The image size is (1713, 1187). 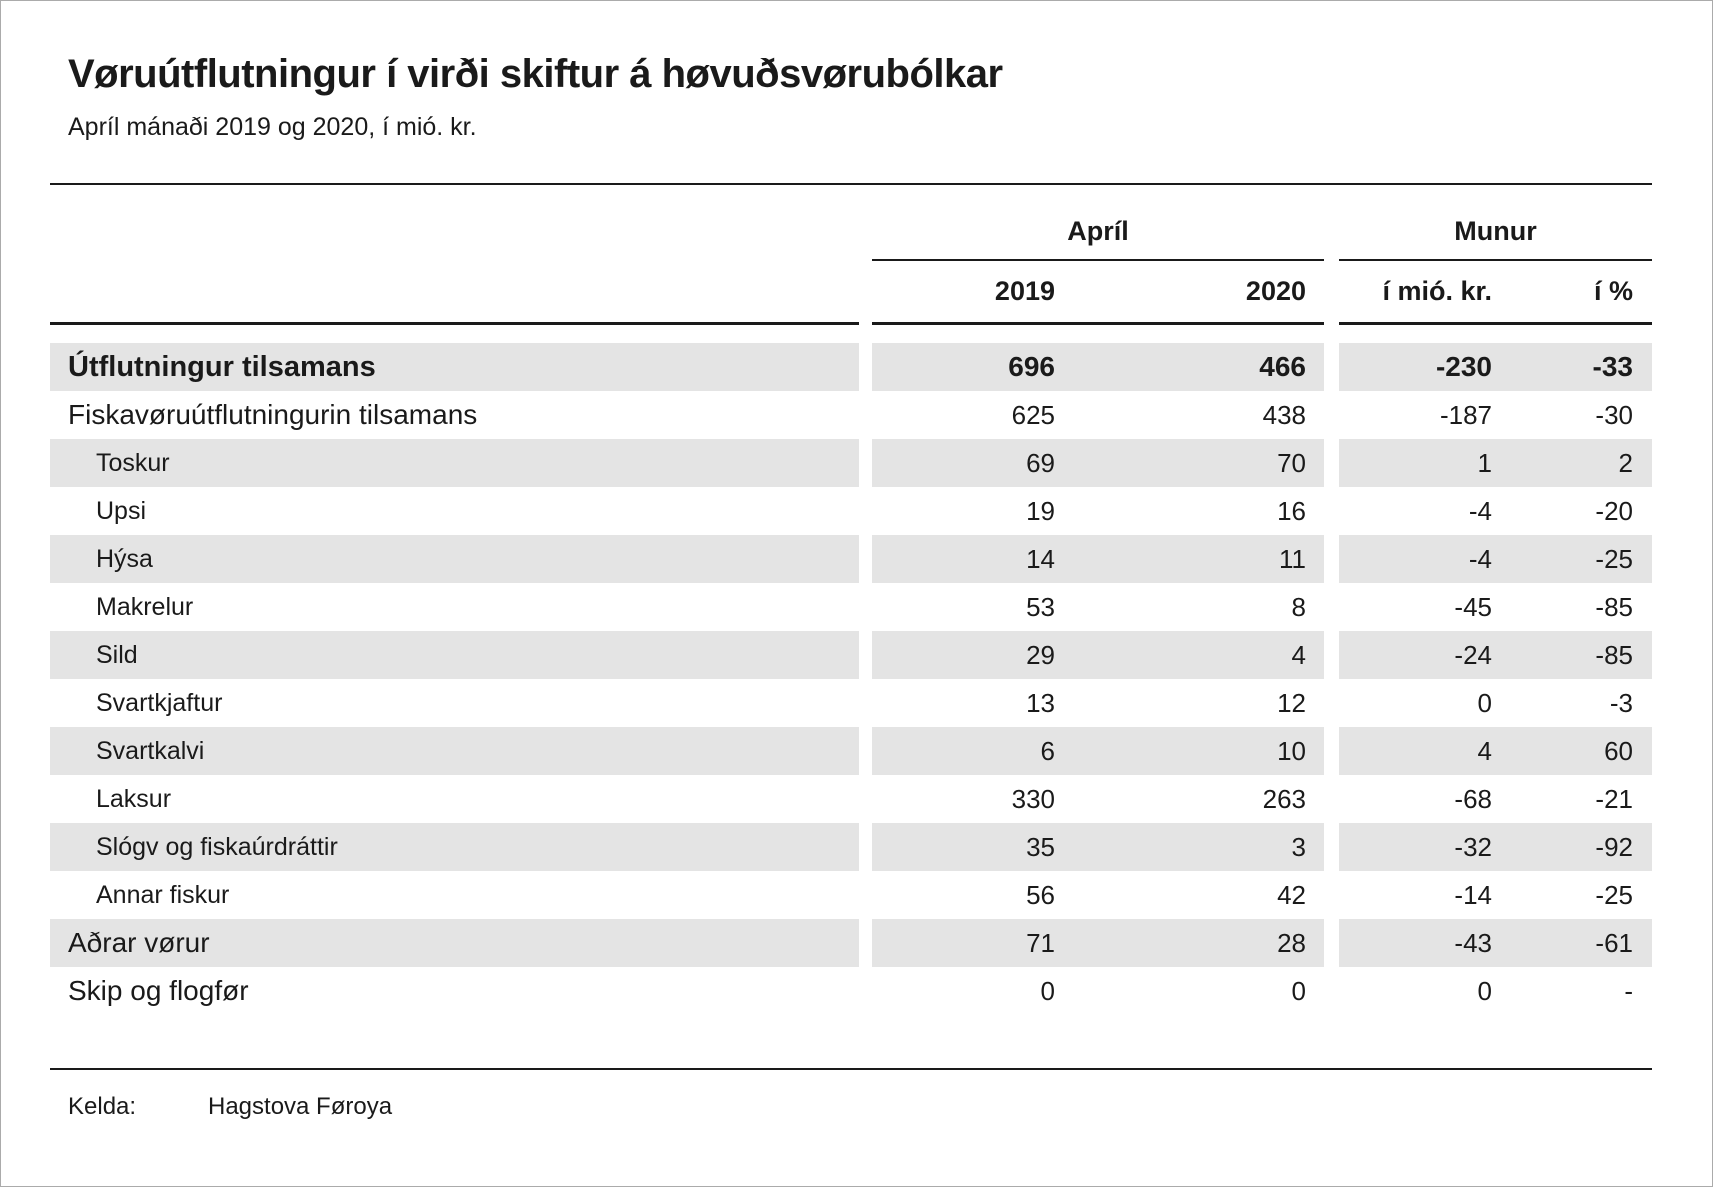 I want to click on bottom-rule, so click(x=851, y=1069).